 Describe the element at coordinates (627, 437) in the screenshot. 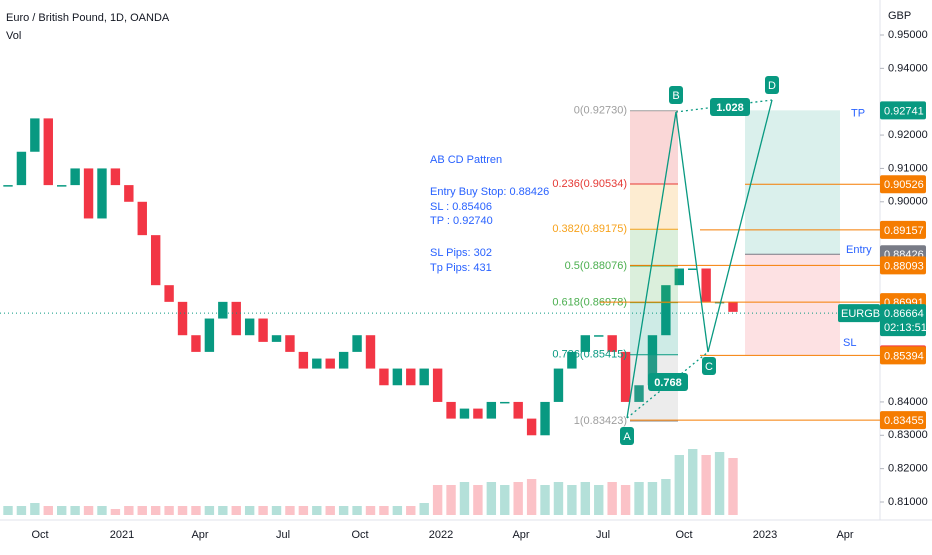

I see `point-label: A` at that location.